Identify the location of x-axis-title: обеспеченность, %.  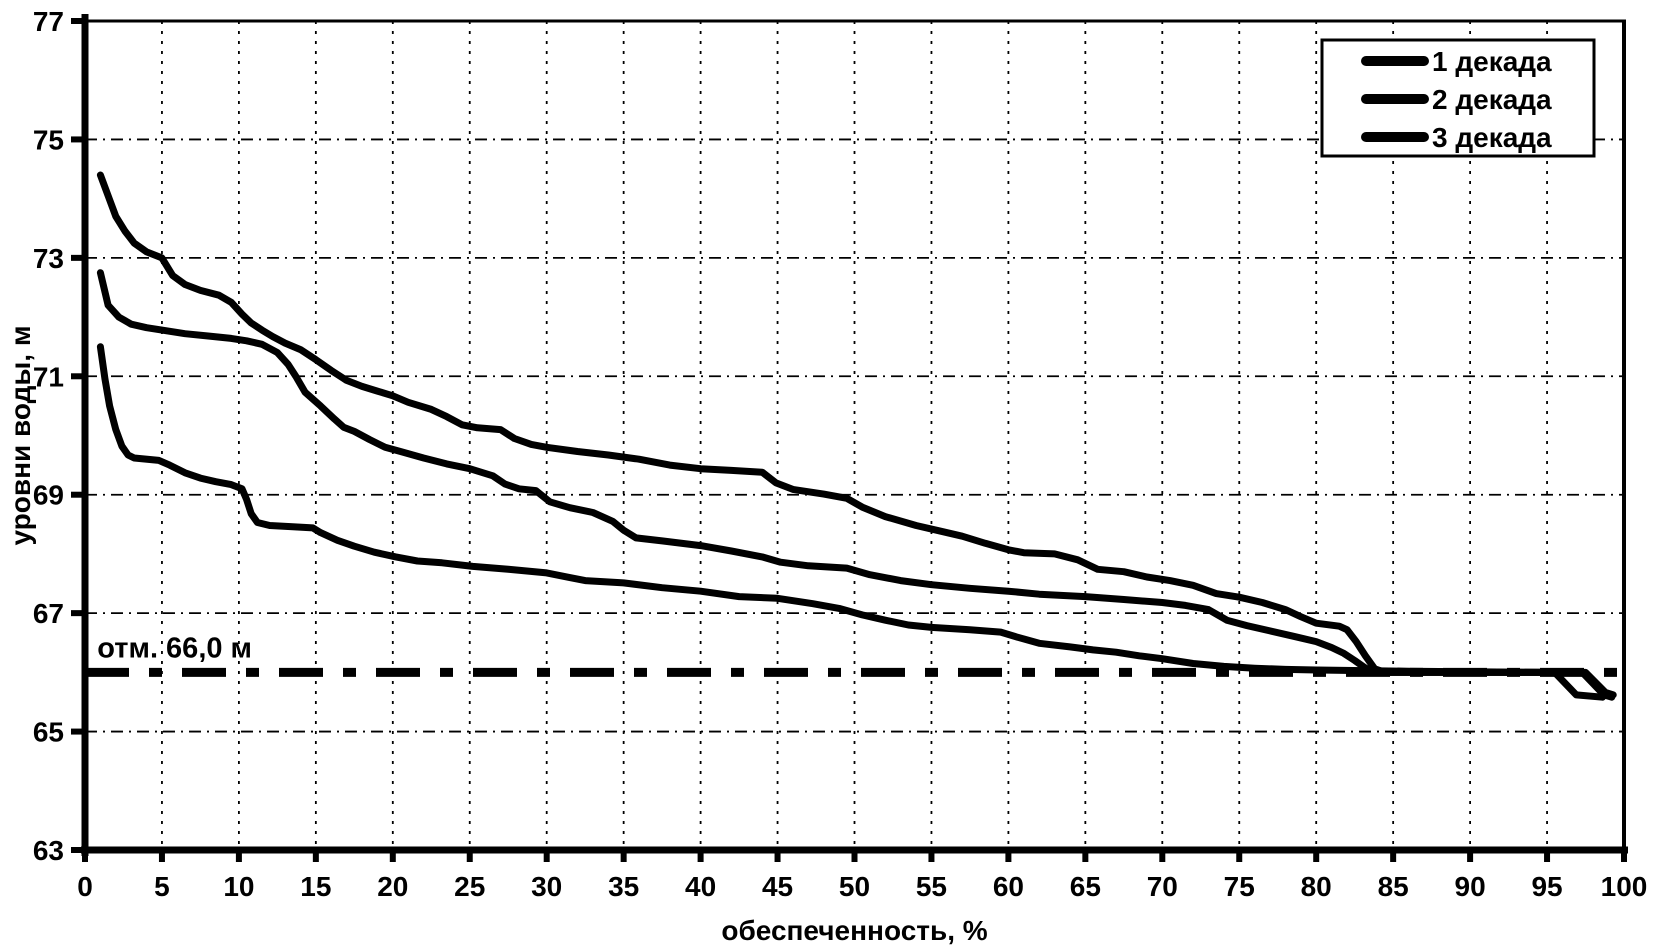
(854, 930).